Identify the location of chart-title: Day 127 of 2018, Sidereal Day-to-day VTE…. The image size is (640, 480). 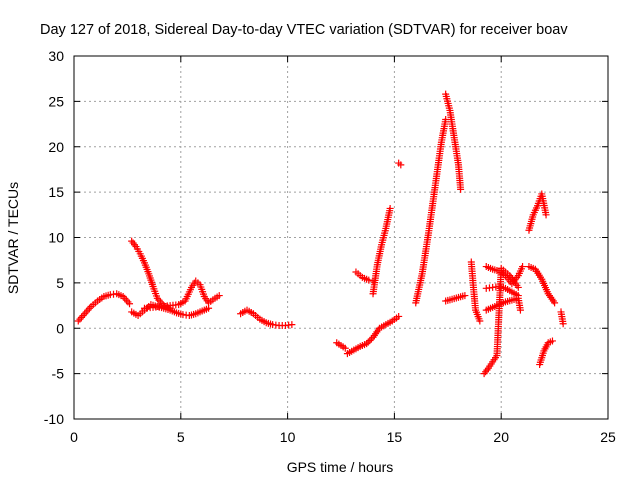
(304, 30).